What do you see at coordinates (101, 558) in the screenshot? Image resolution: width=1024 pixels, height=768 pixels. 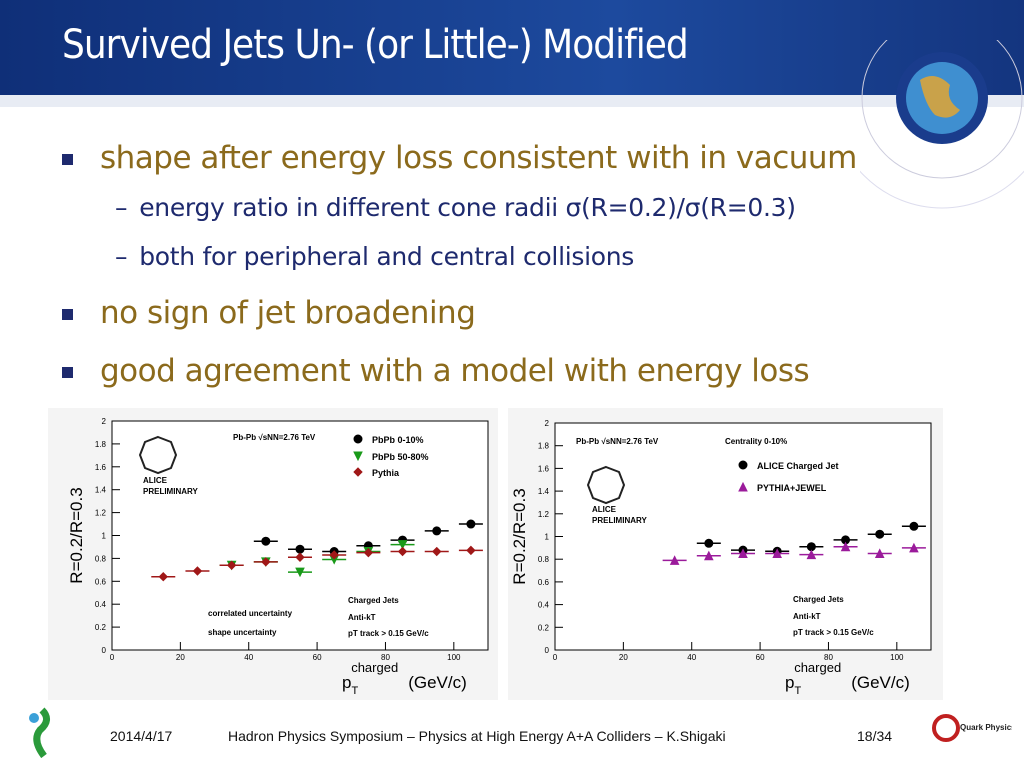 I see `y-tick-label: 0.8` at bounding box center [101, 558].